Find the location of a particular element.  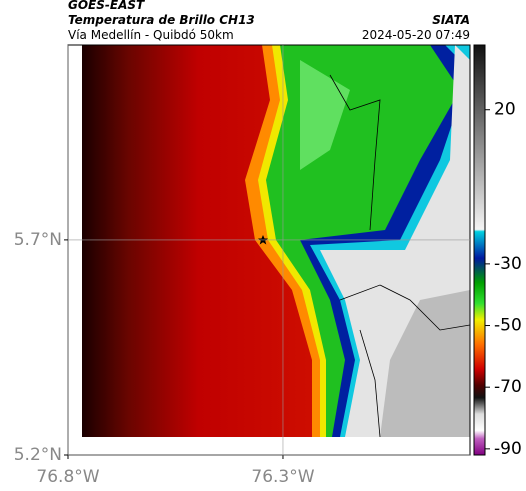

satellite: GOES-EAST is located at coordinates (106, 6).